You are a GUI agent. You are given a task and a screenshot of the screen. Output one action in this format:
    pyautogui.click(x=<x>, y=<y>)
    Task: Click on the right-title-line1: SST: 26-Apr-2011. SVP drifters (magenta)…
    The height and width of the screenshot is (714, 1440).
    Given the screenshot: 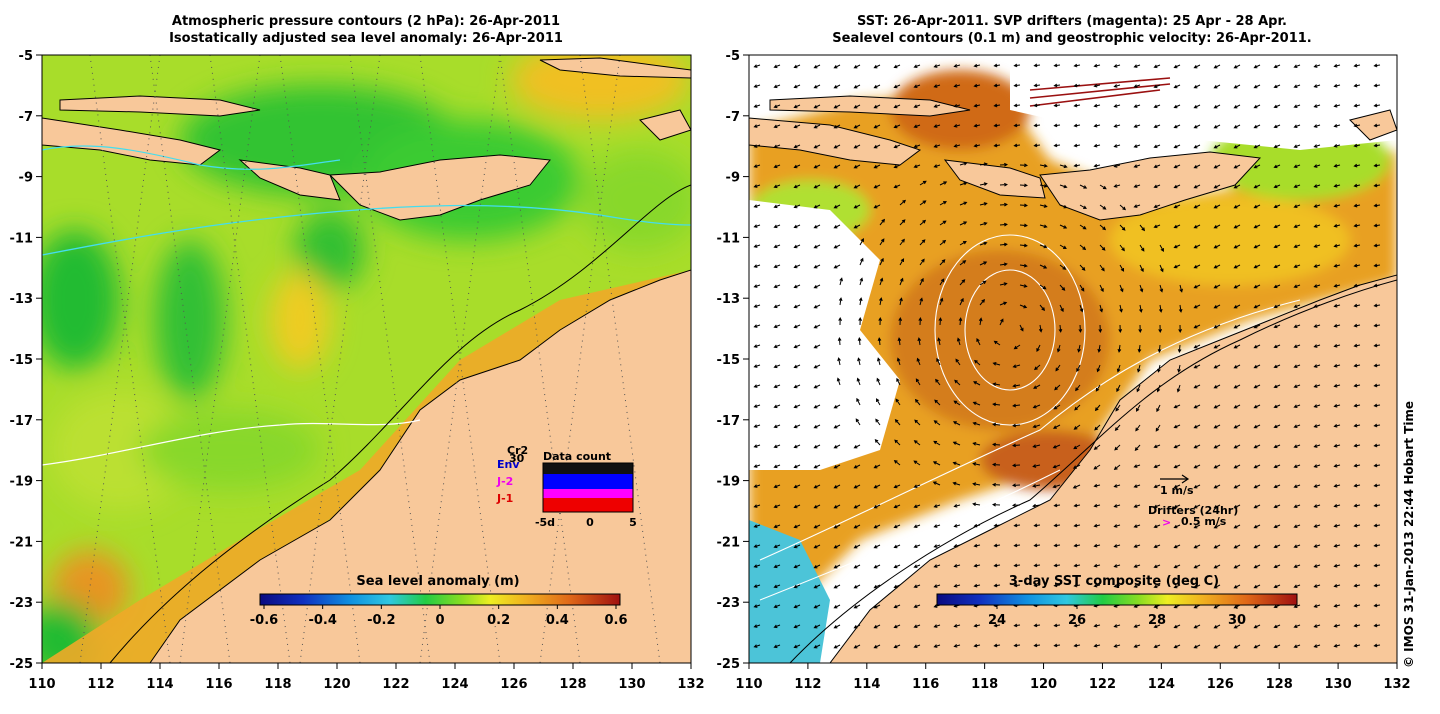 What is the action you would take?
    pyautogui.click(x=1072, y=21)
    